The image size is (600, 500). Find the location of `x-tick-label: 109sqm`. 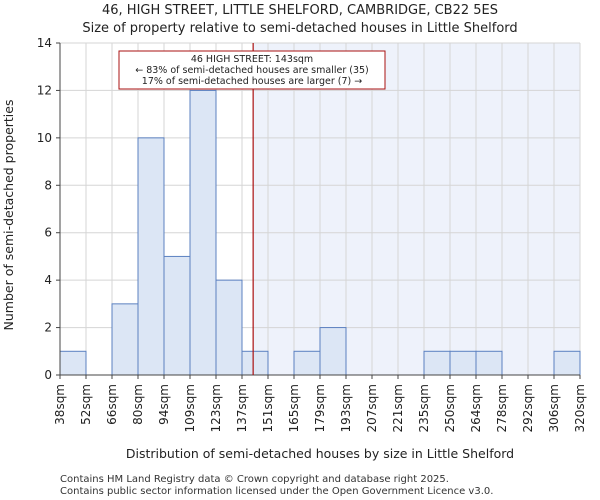

x-tick-label: 109sqm is located at coordinates (190, 408).